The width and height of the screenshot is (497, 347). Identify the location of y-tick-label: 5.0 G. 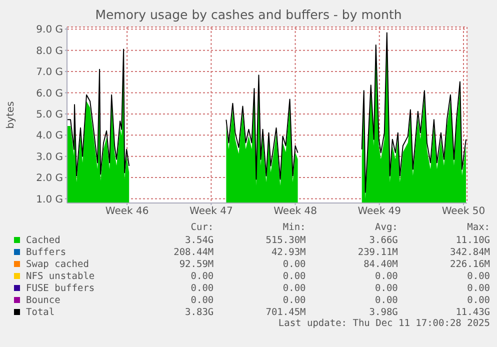
(49, 114).